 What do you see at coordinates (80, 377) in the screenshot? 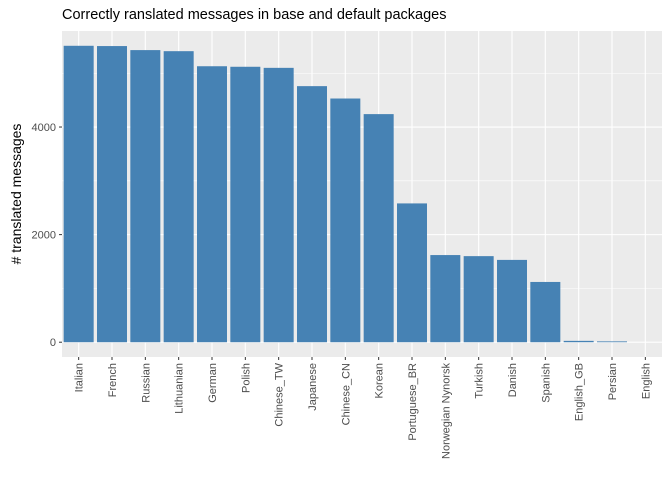
I see `x-tick-label: Italian` at bounding box center [80, 377].